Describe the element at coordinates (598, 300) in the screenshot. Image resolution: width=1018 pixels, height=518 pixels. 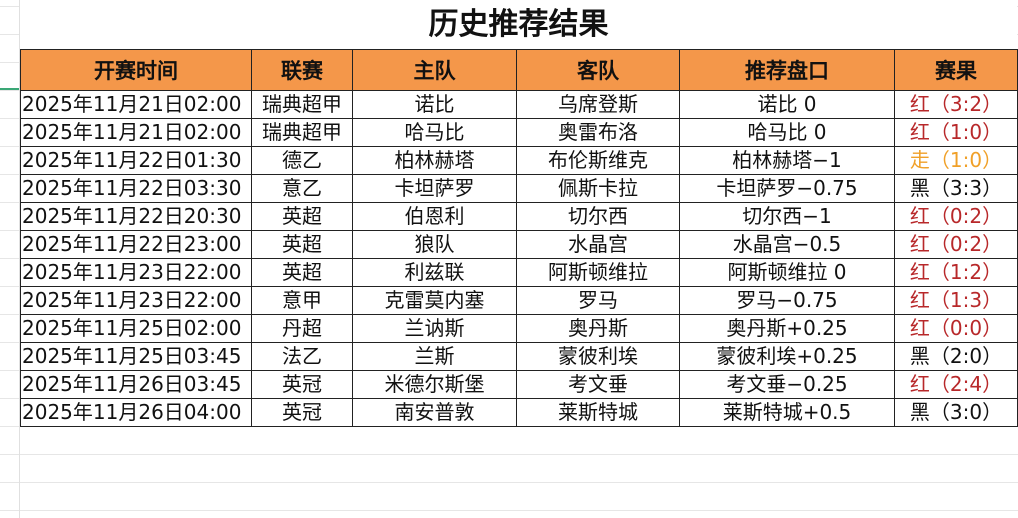
I see `cell-away: 罗马` at that location.